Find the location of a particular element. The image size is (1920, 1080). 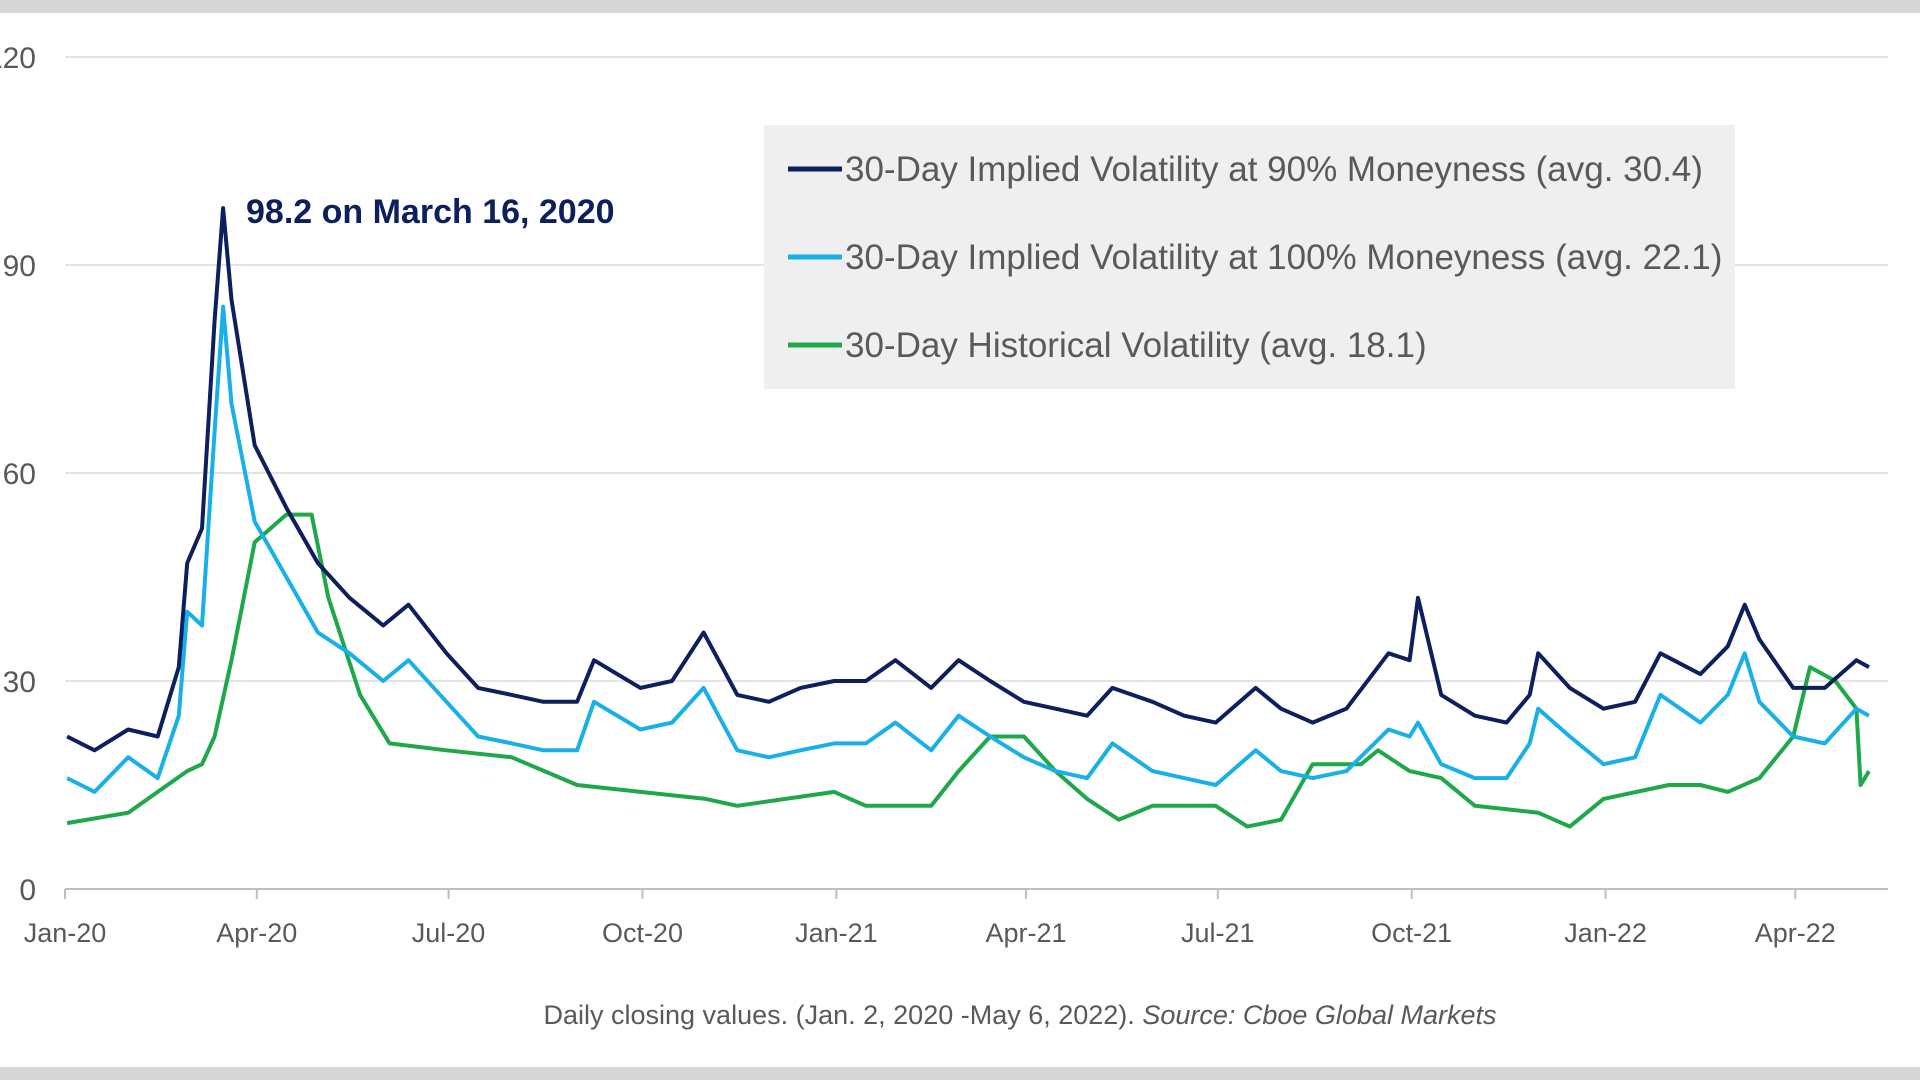

legend-box is located at coordinates (1249, 257).